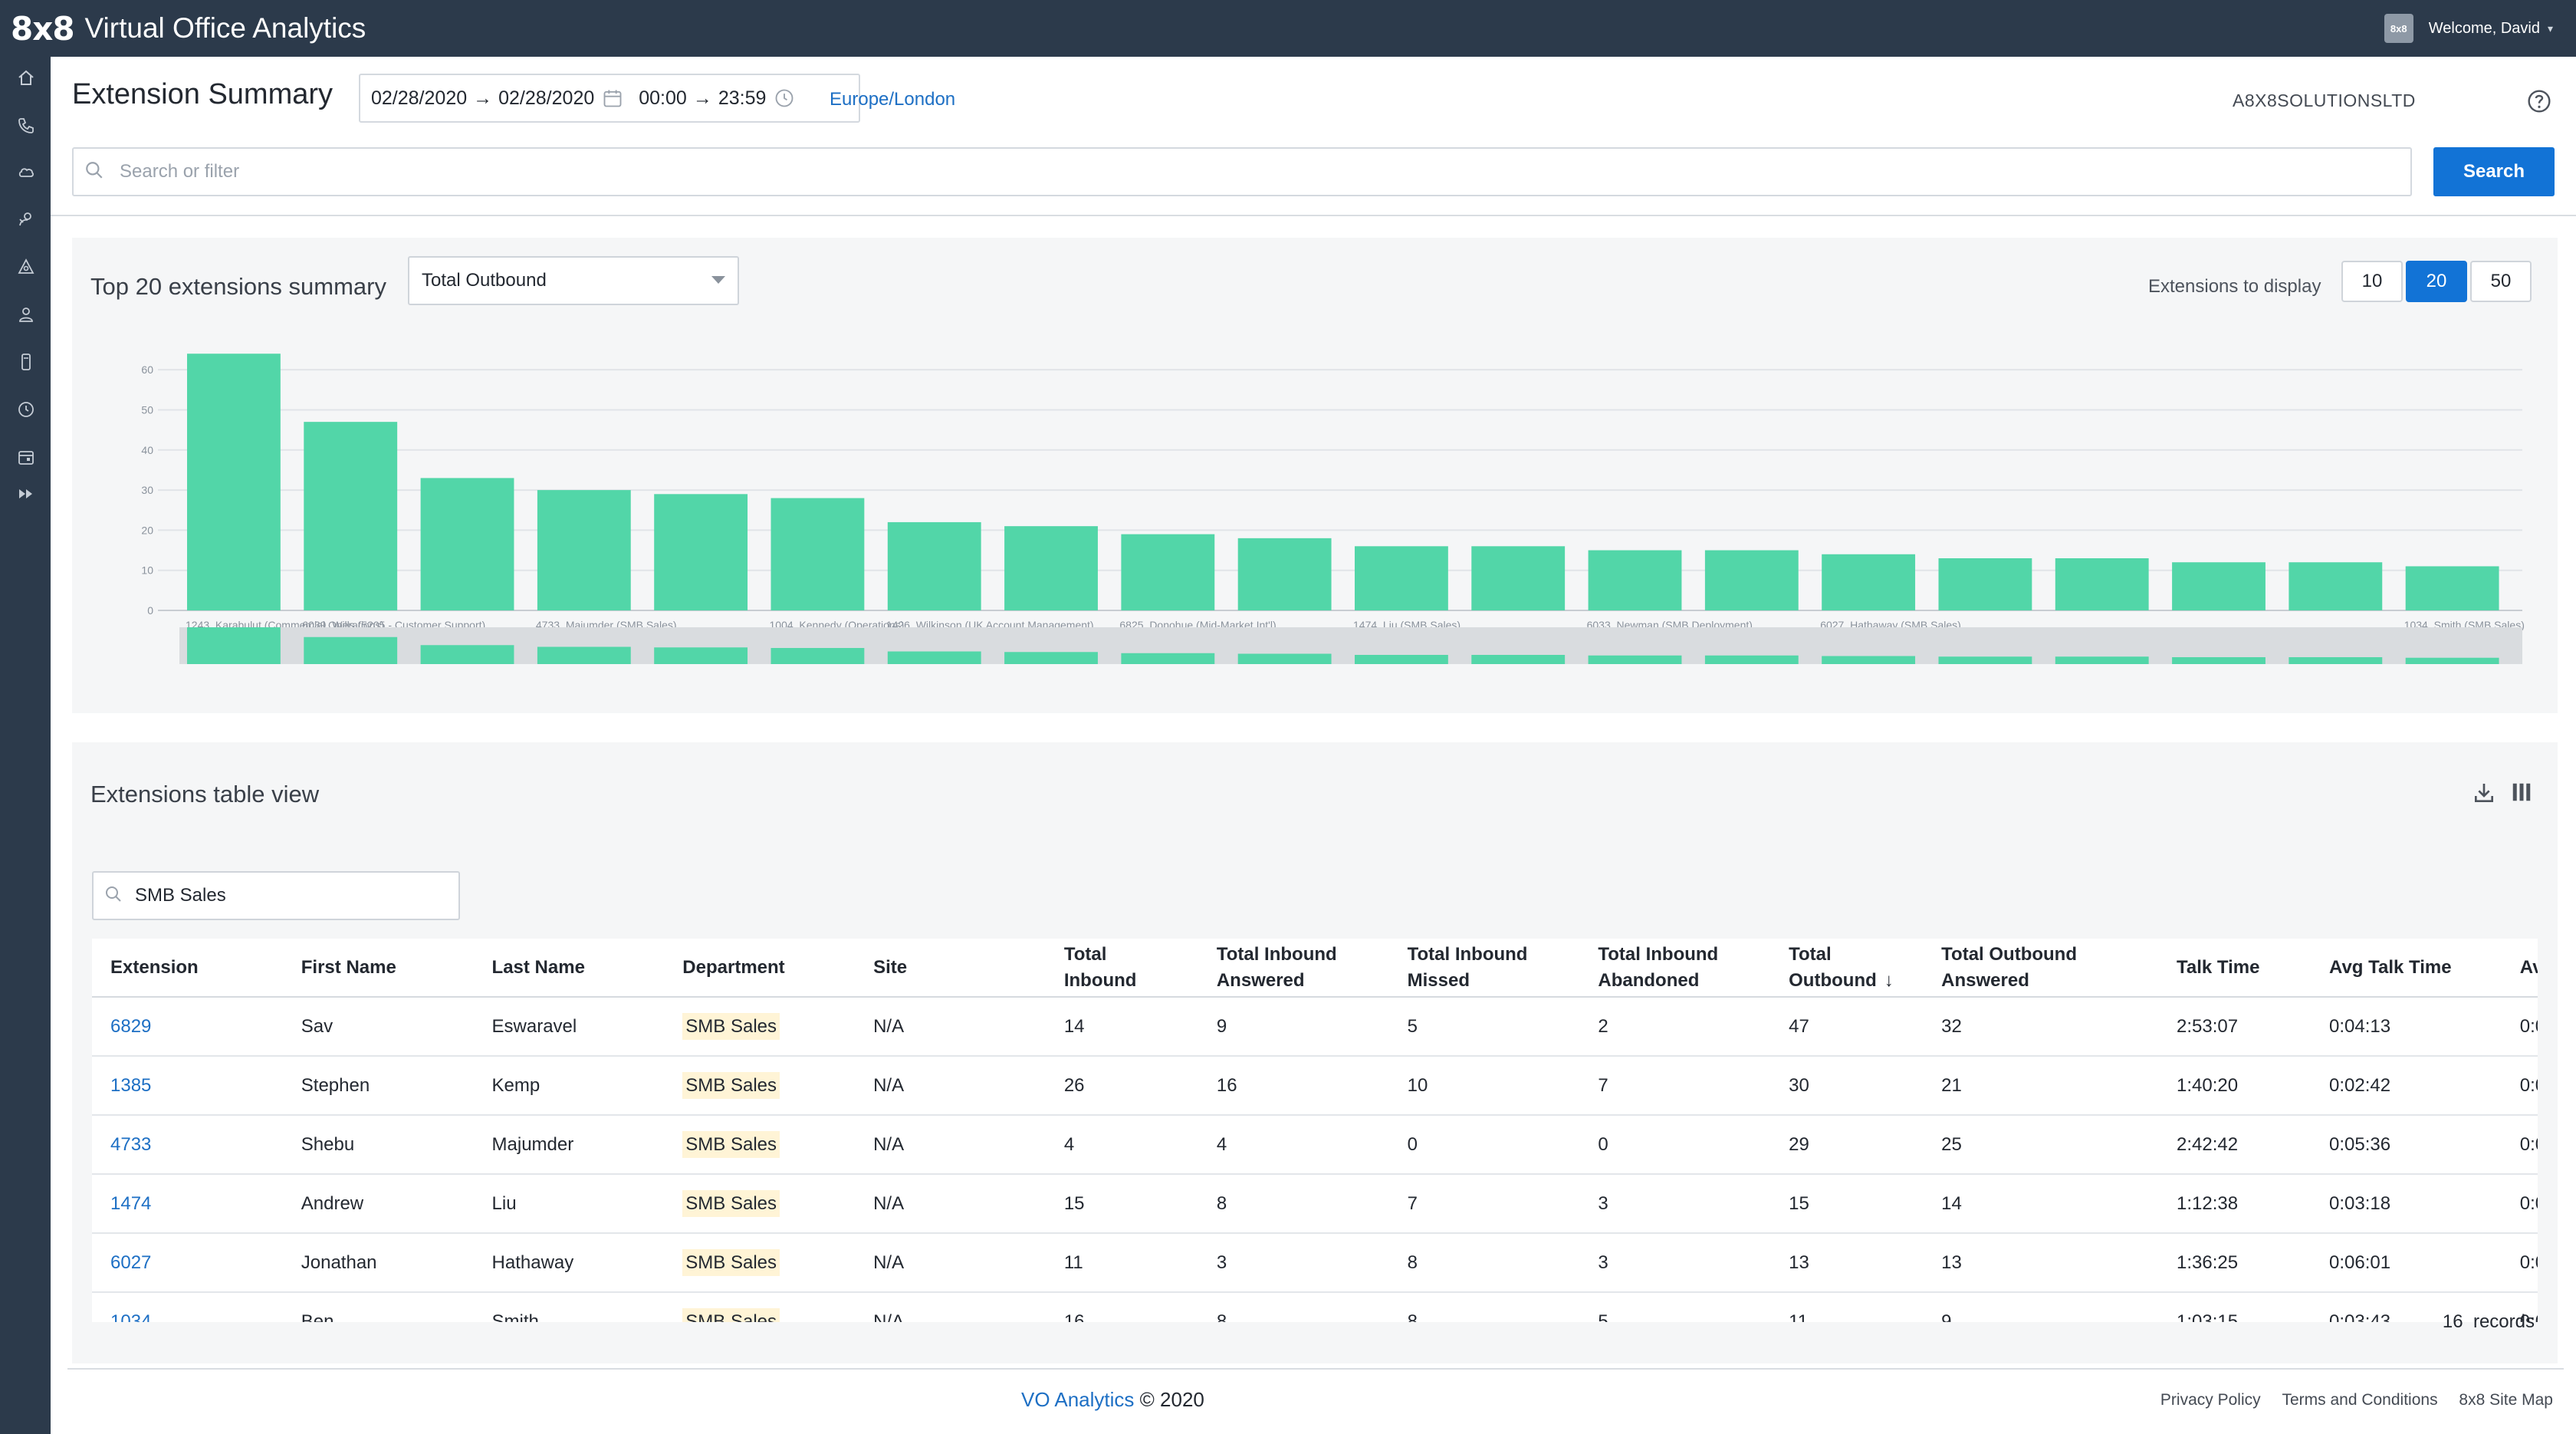 The image size is (2576, 1434). What do you see at coordinates (2519, 968) in the screenshot?
I see `column-header: Avg Ring Time` at bounding box center [2519, 968].